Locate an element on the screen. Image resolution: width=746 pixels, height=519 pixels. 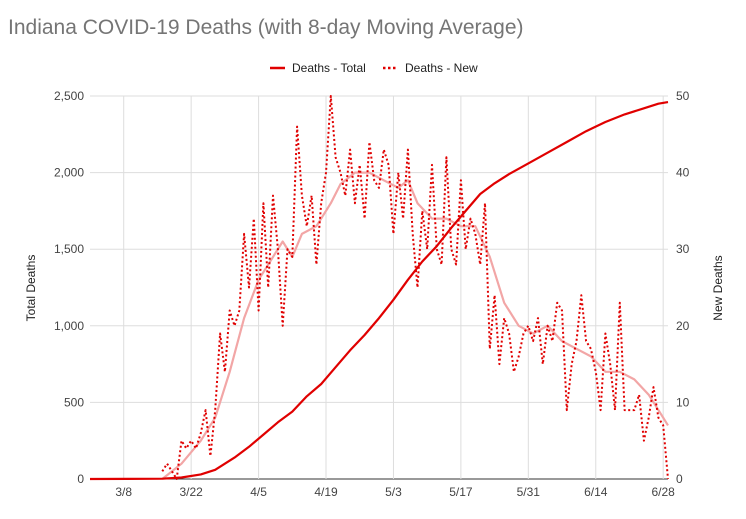
right-axis-ticks: 0 10 20 30 40 50 is located at coordinates (683, 287).